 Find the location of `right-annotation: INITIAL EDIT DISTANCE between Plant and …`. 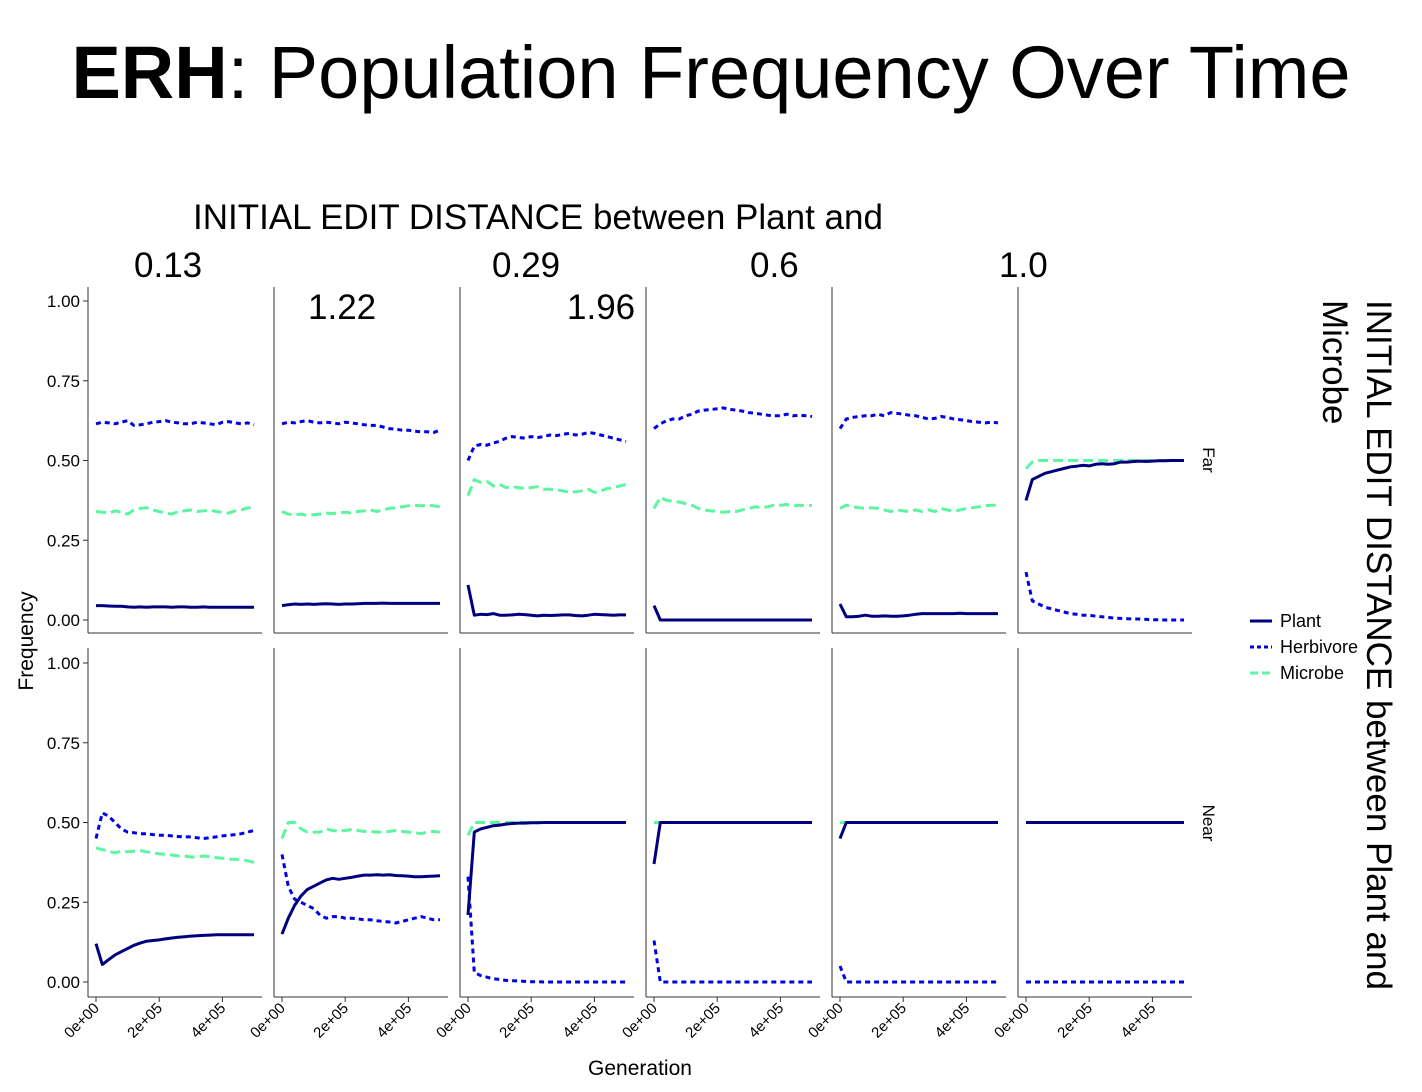

right-annotation: INITIAL EDIT DISTANCE between Plant and … is located at coordinates (1360, 660).